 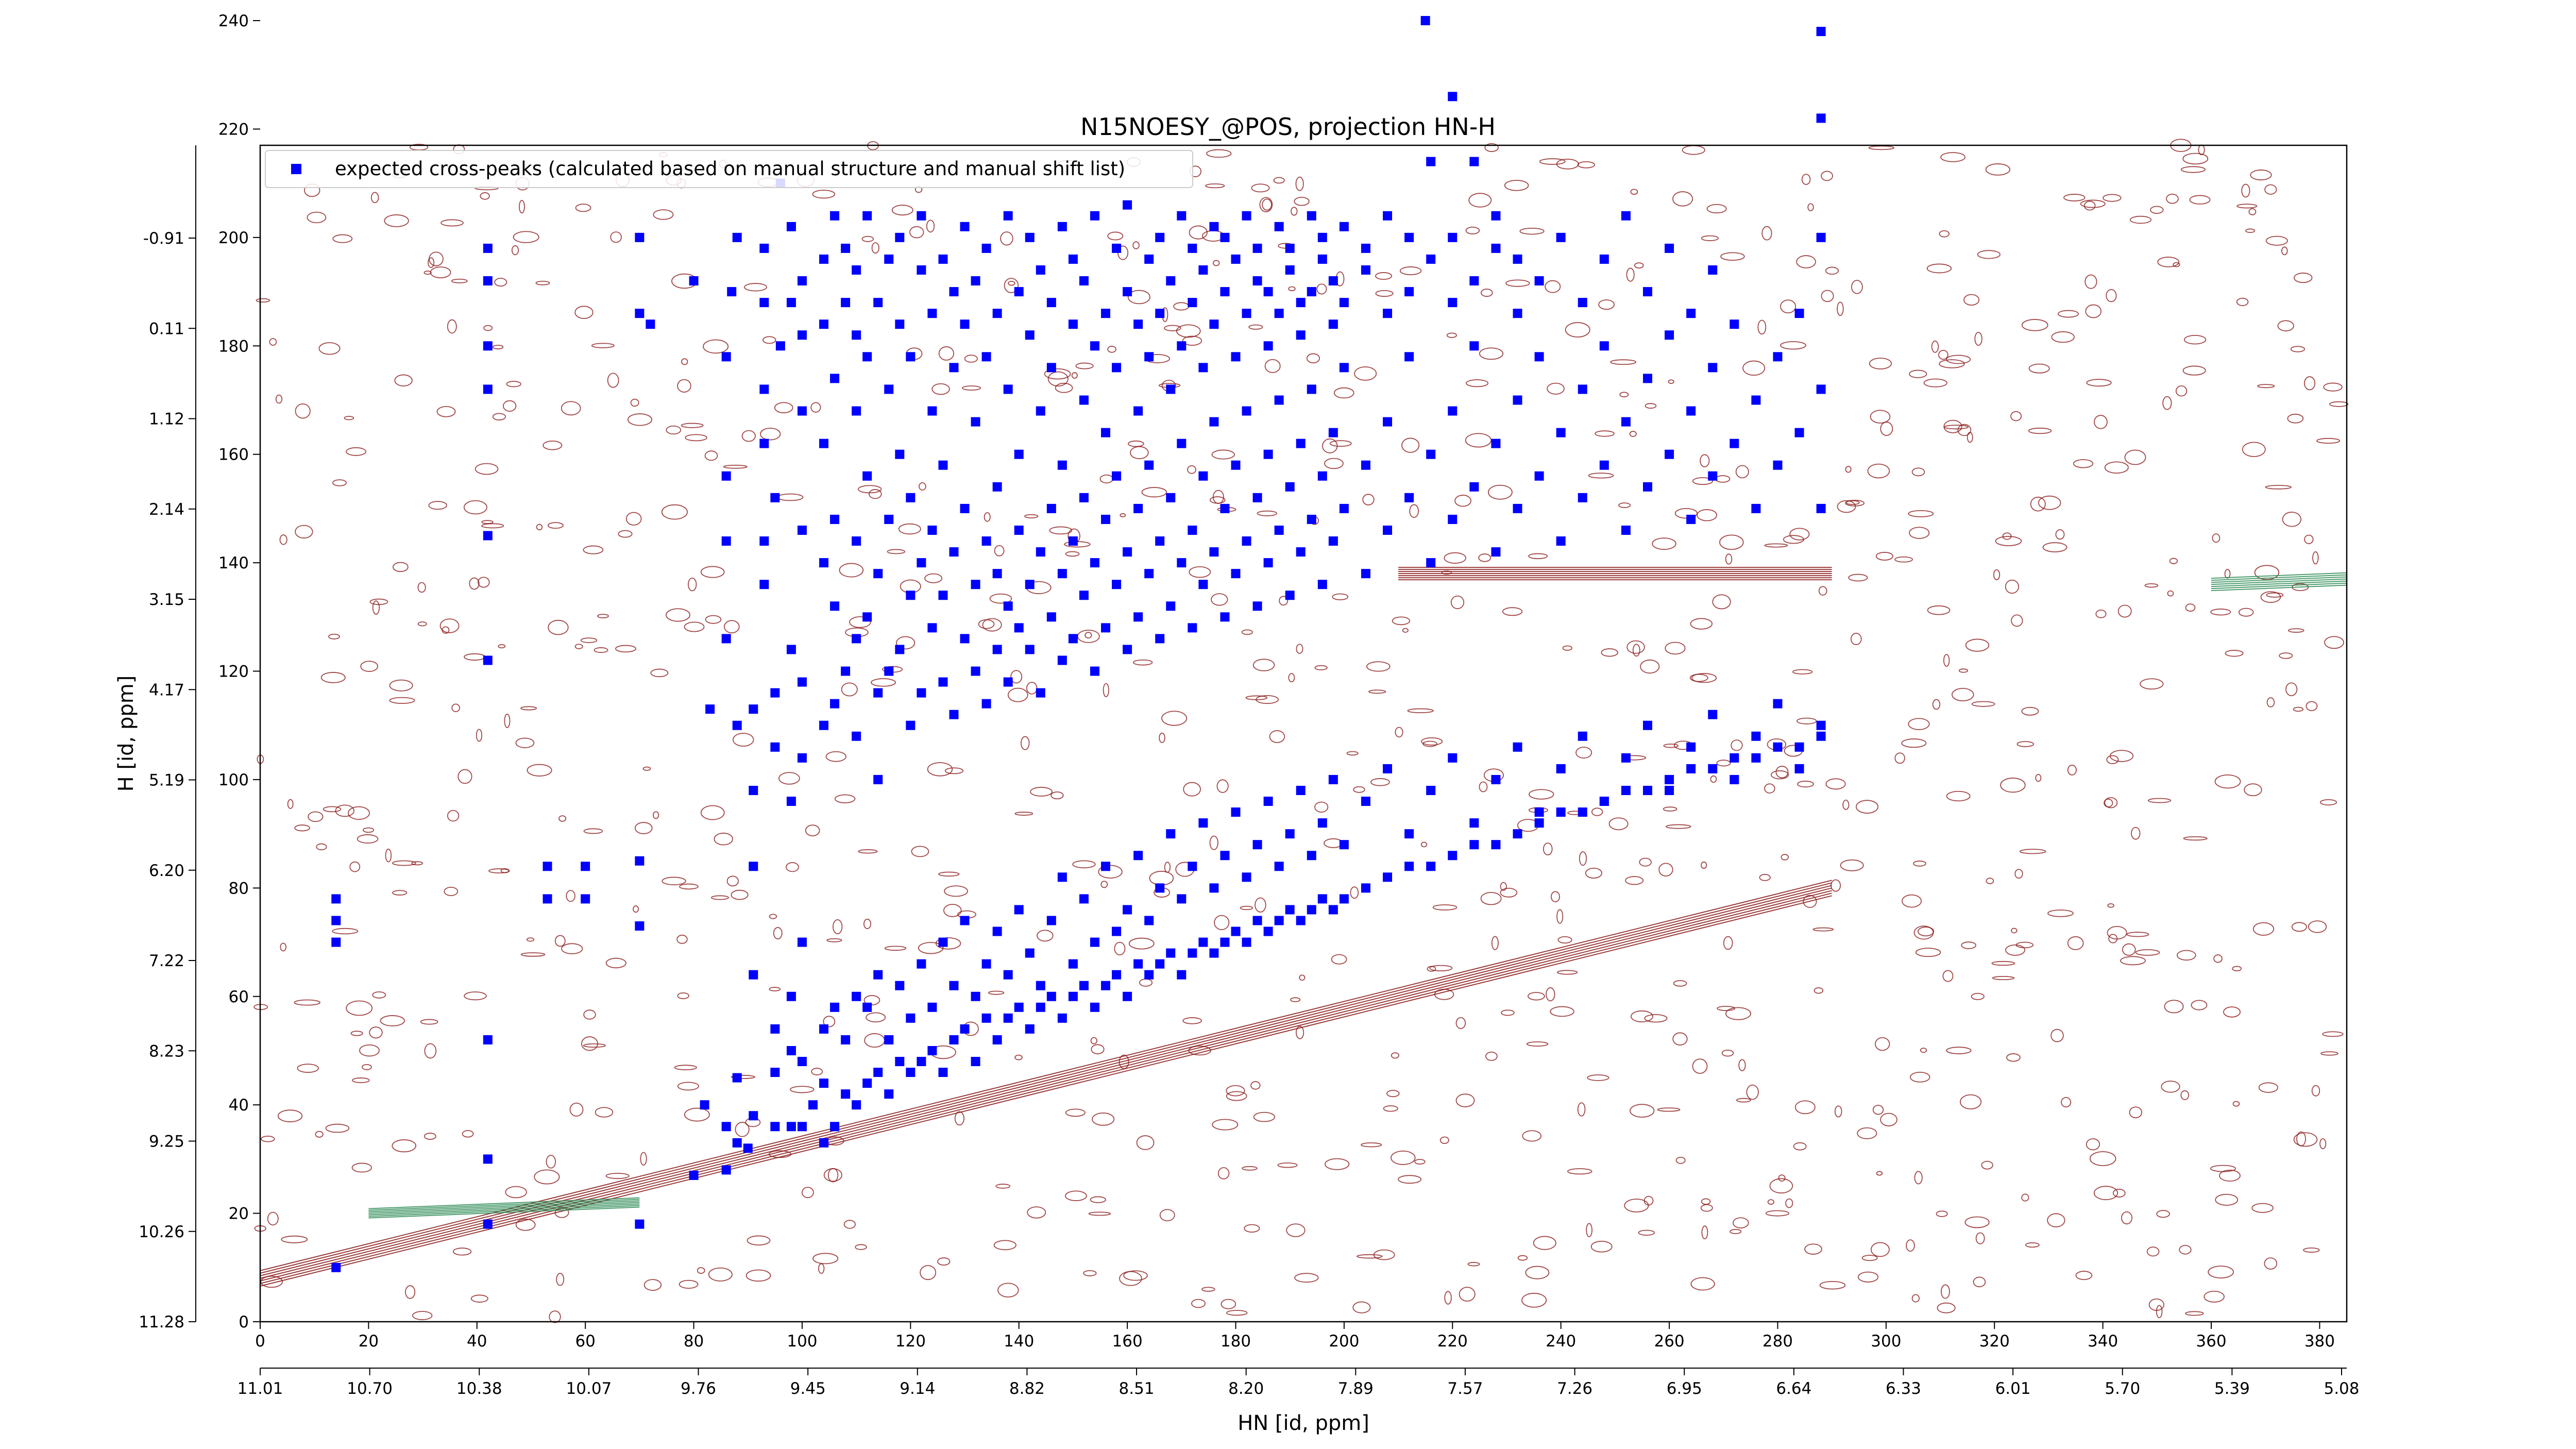 What do you see at coordinates (1886, 1341) in the screenshot?
I see `x-tick-label: 300` at bounding box center [1886, 1341].